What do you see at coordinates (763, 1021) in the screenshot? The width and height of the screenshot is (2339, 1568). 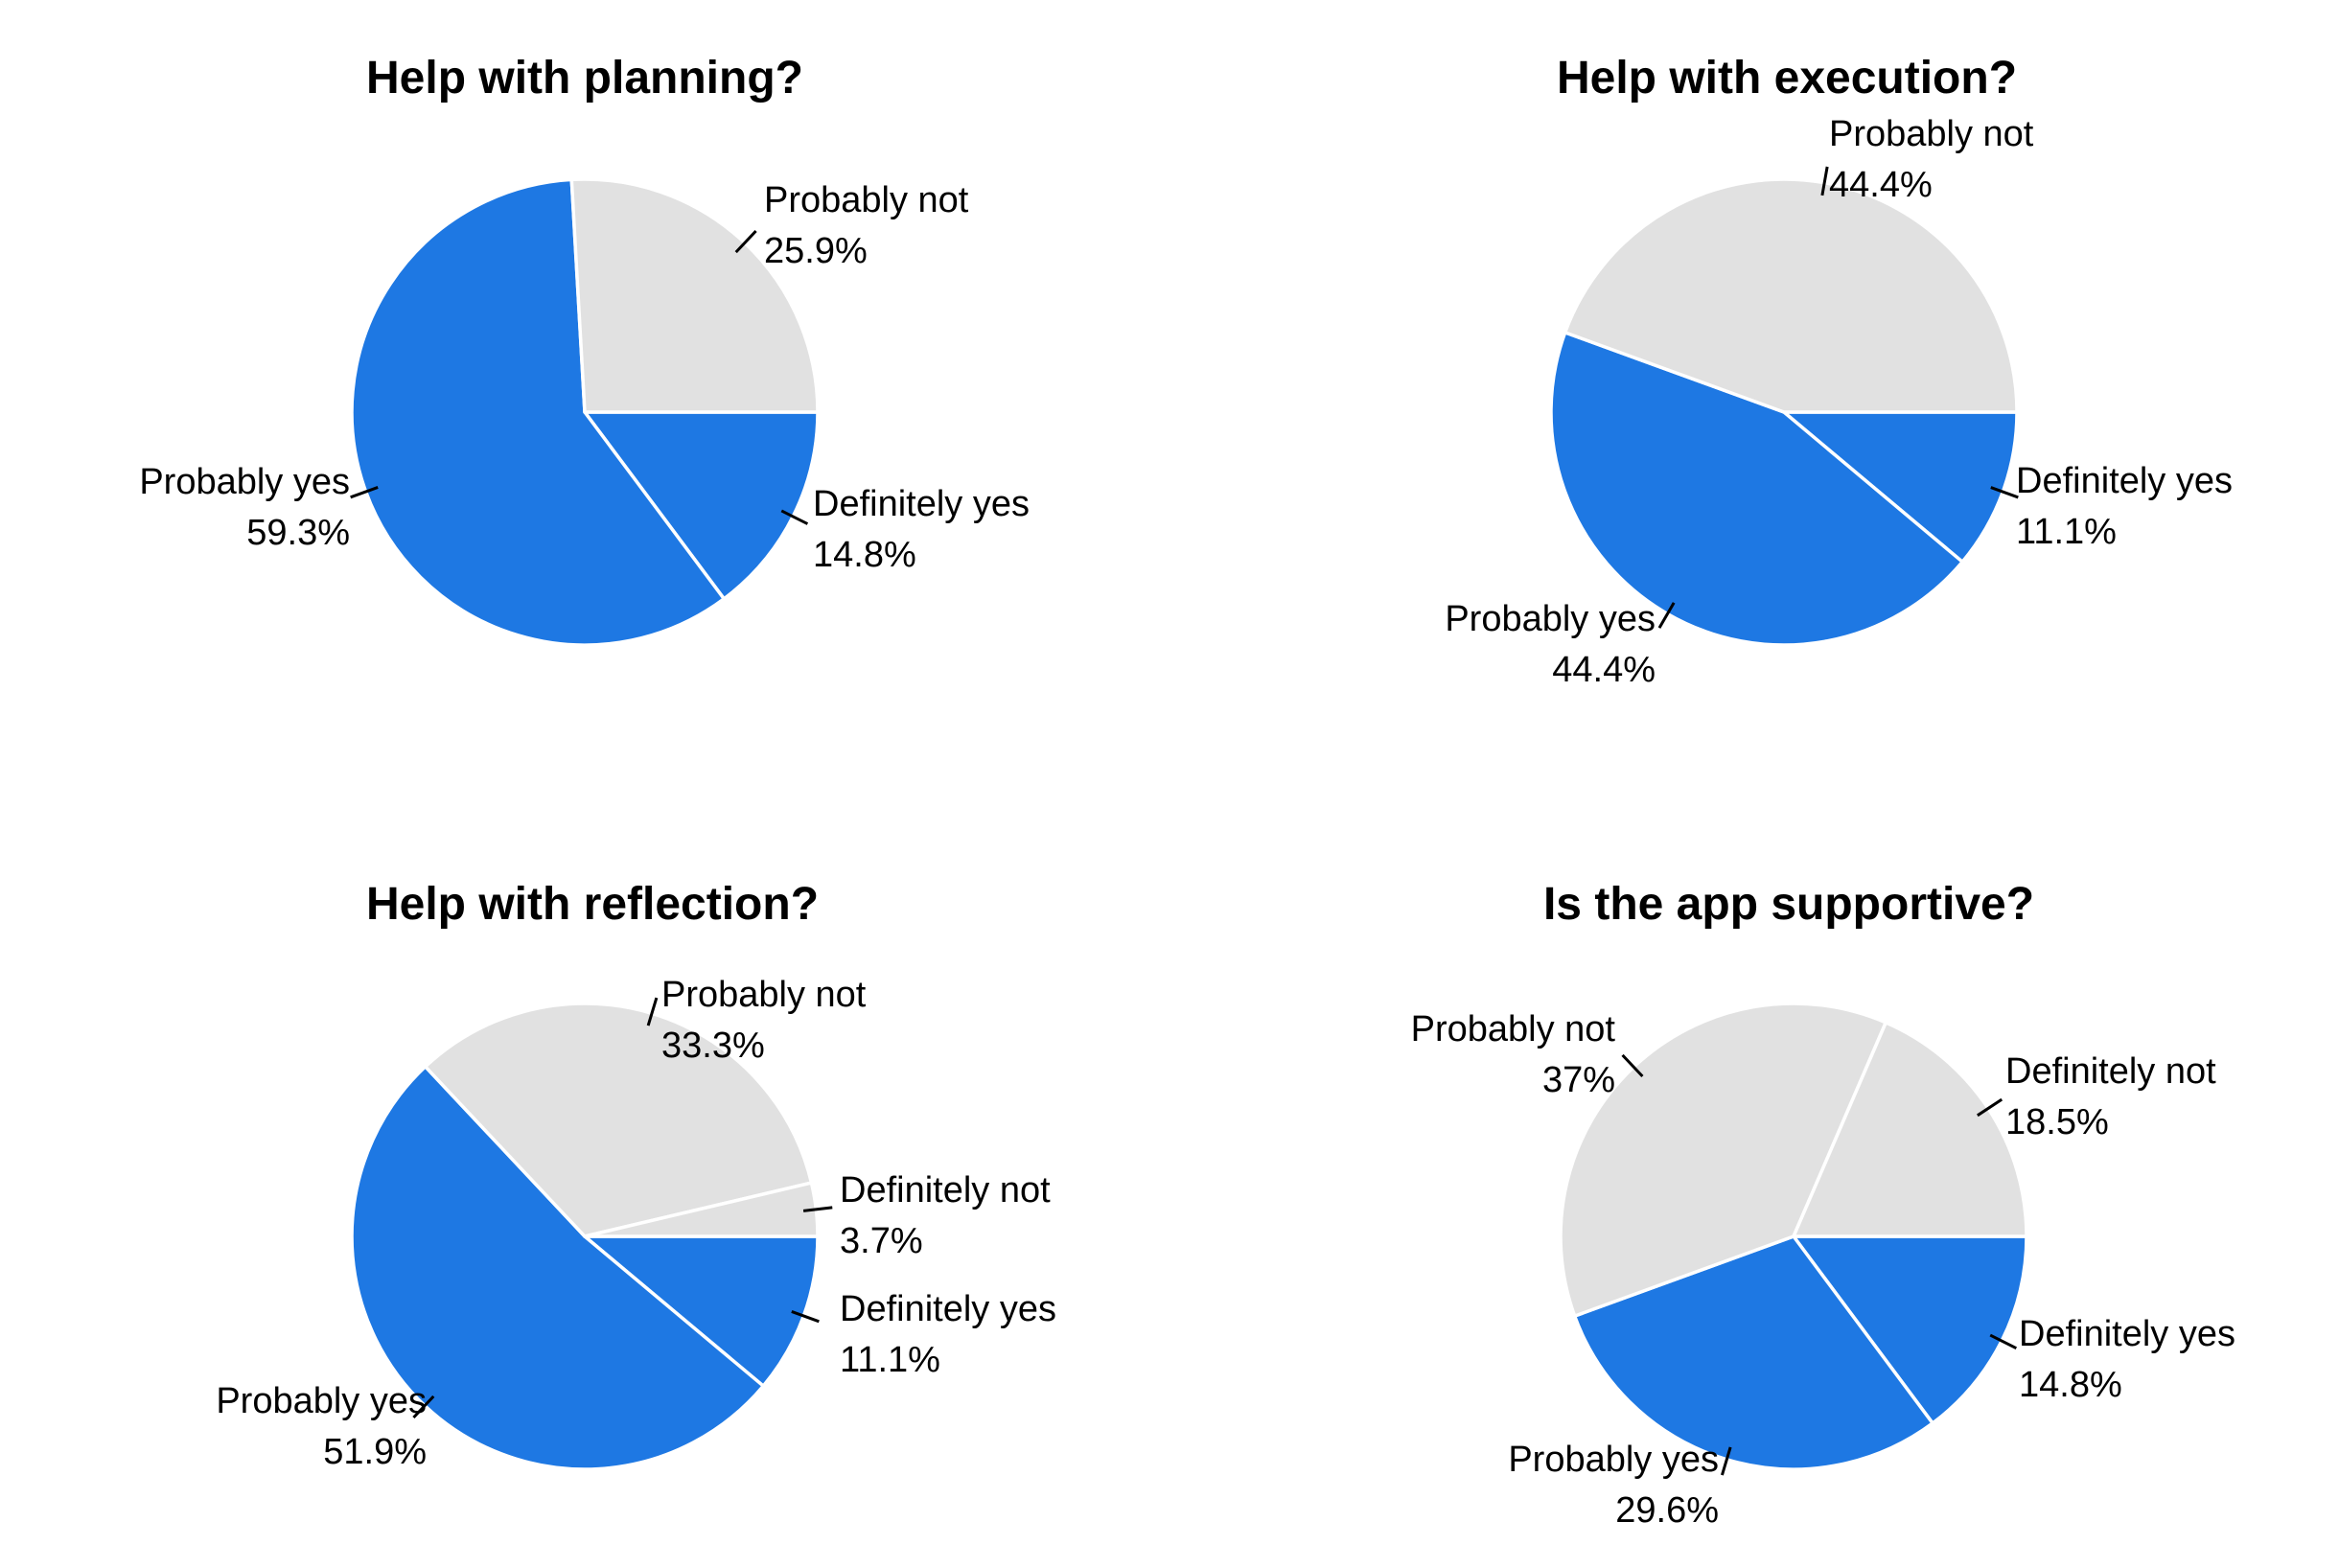 I see `slice-label-probably-not: Probably not 33.3%` at bounding box center [763, 1021].